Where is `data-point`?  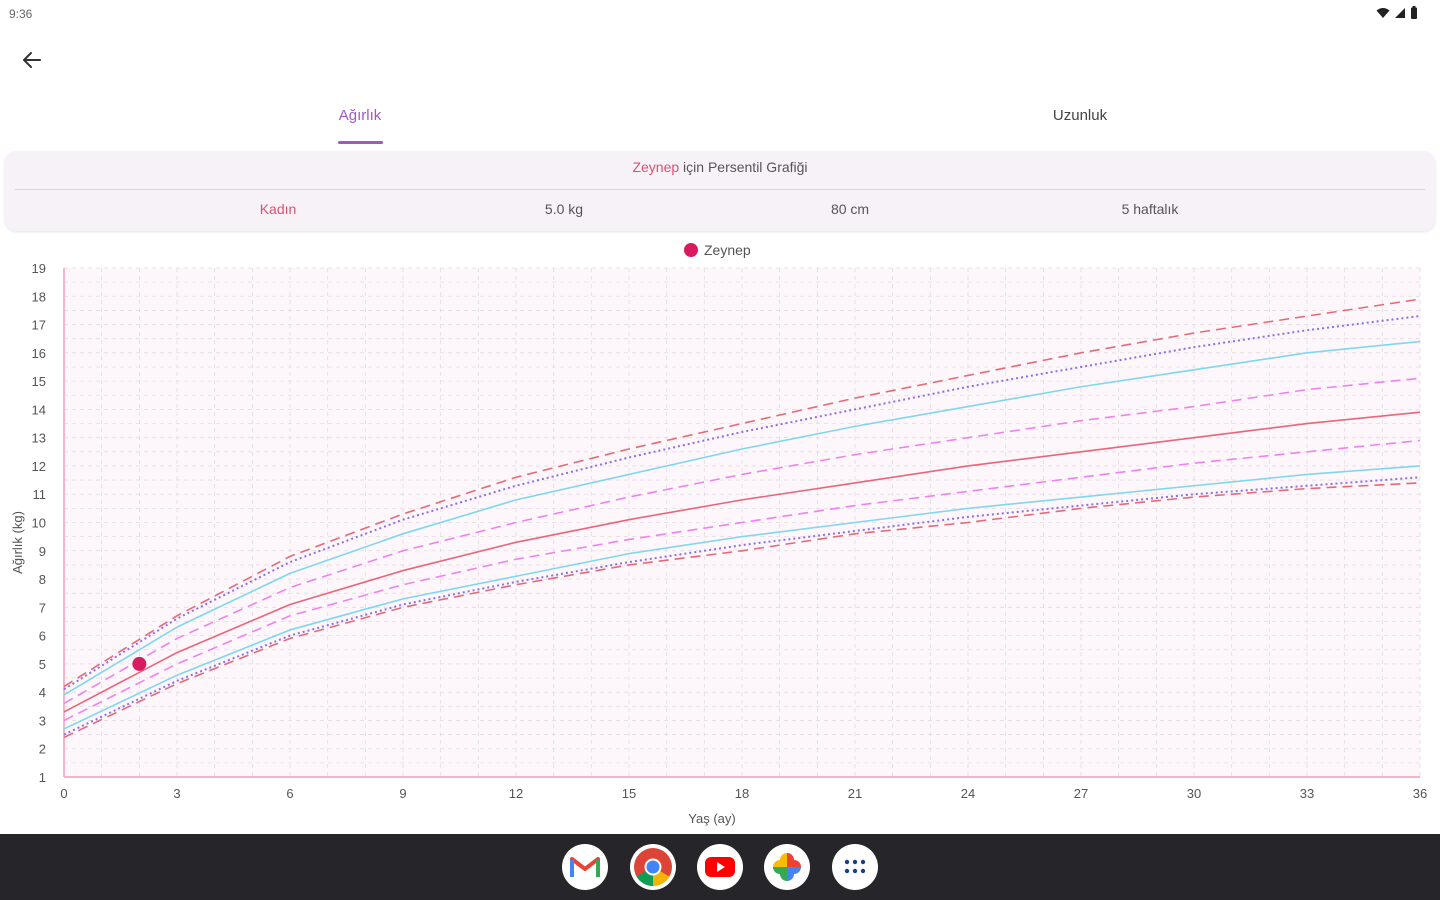
data-point is located at coordinates (139, 663).